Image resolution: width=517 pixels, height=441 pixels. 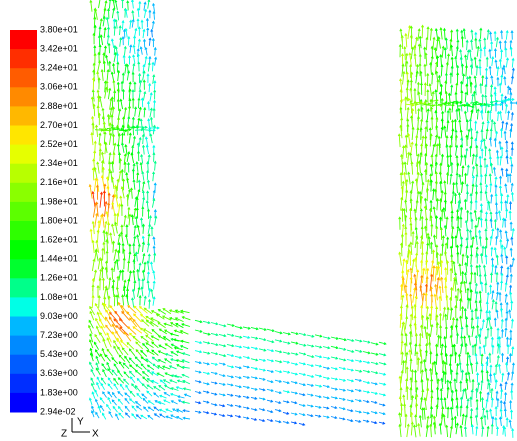 What do you see at coordinates (59, 106) in the screenshot?
I see `colorbar-label: 2.88e+01` at bounding box center [59, 106].